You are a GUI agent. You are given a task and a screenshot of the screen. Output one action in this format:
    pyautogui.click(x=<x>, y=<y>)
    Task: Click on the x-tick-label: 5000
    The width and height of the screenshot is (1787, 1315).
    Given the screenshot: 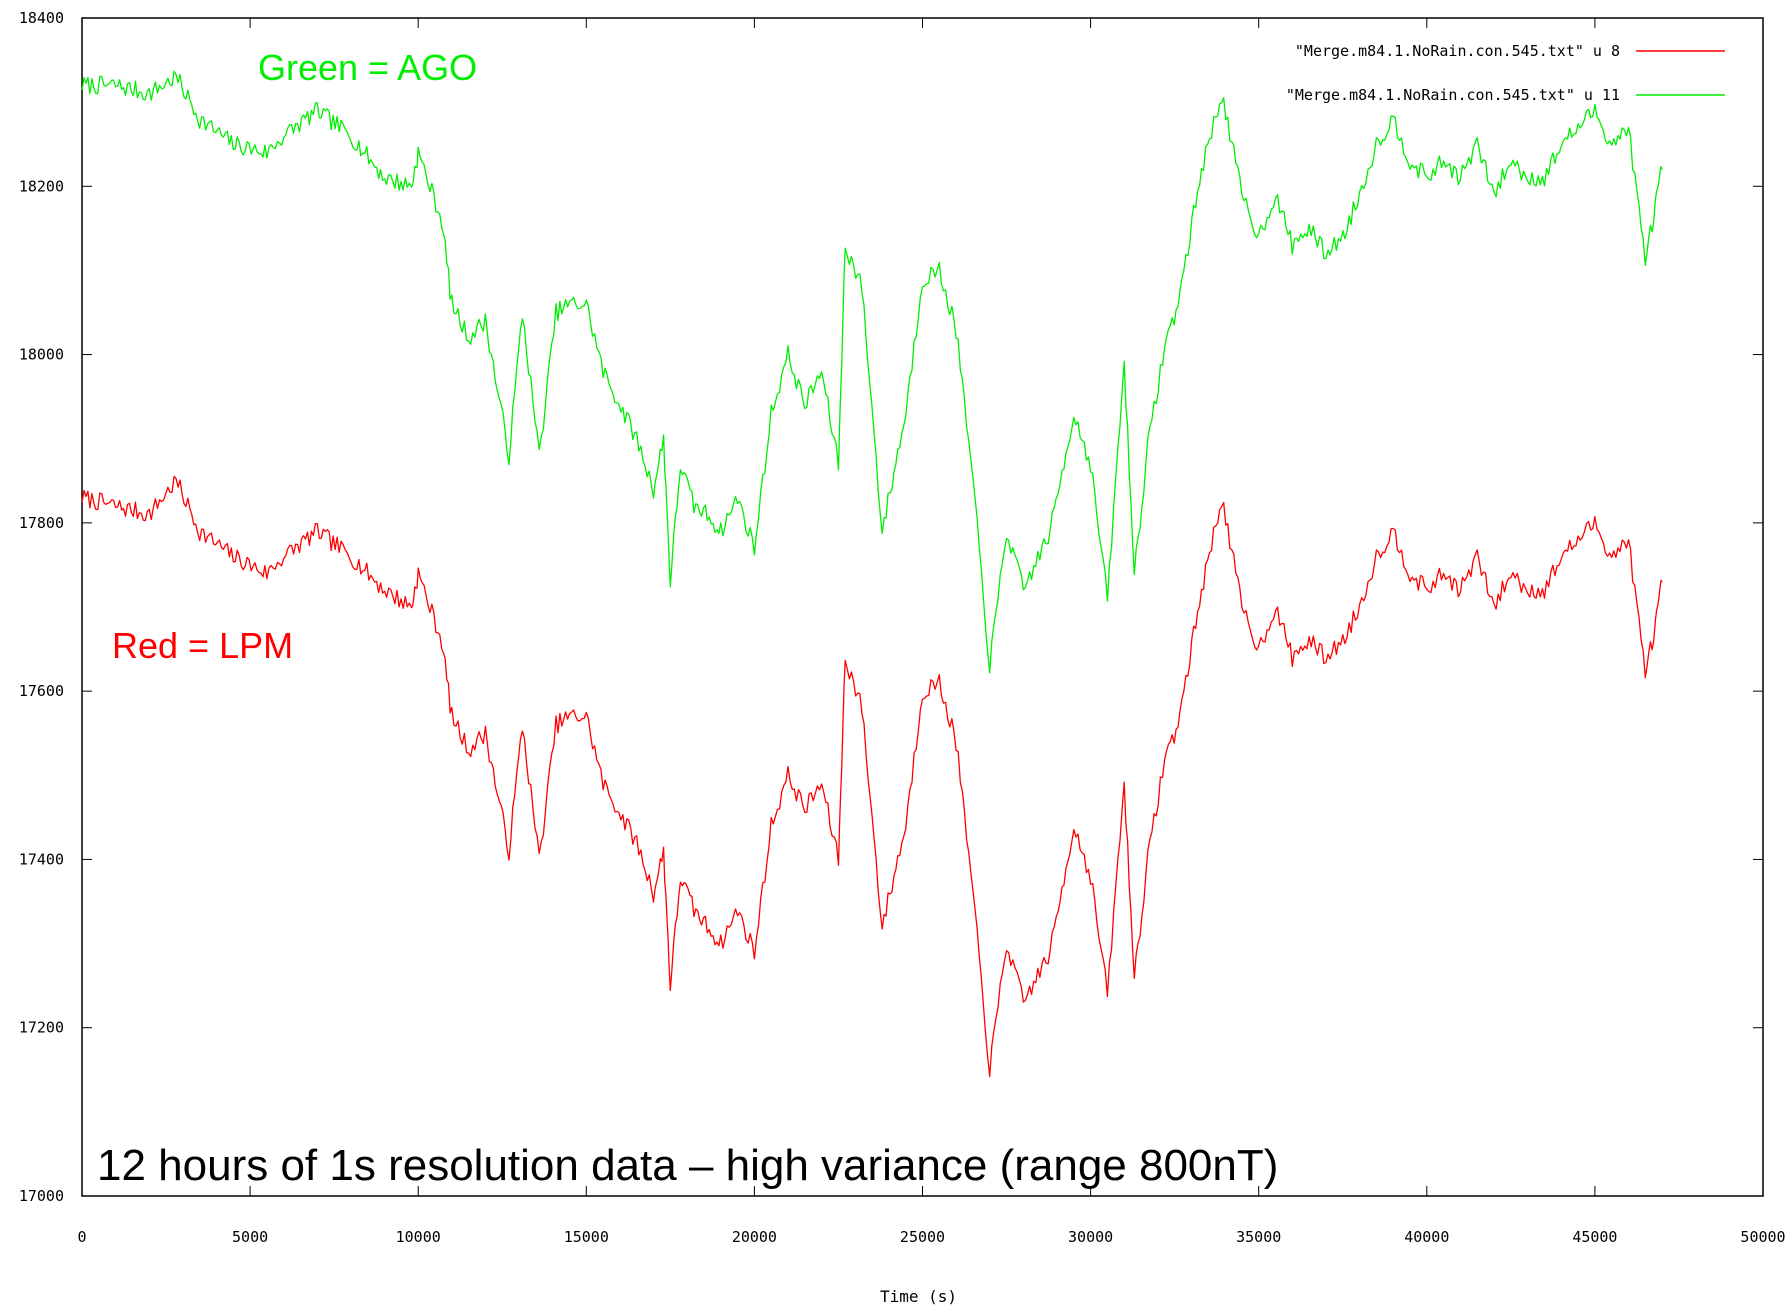 What is the action you would take?
    pyautogui.click(x=250, y=1237)
    